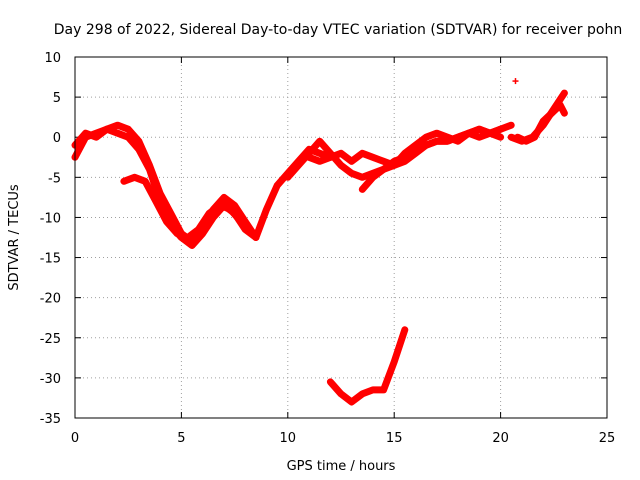 The height and width of the screenshot is (480, 640). Describe the element at coordinates (50, 218) in the screenshot. I see `y-tick-label: -10` at that location.